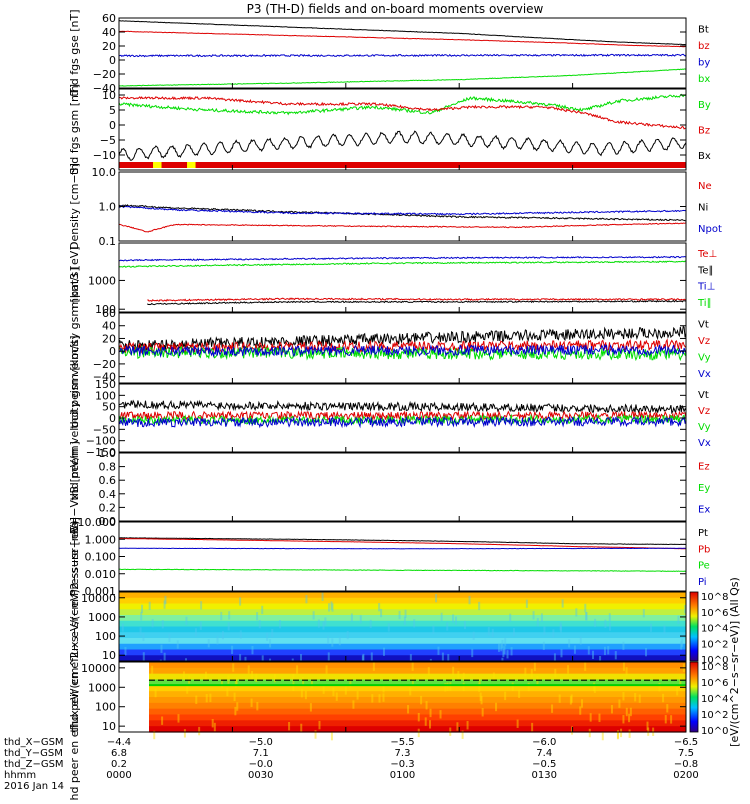  Describe the element at coordinates (104, 429) in the screenshot. I see `ytick-label: −50` at that location.